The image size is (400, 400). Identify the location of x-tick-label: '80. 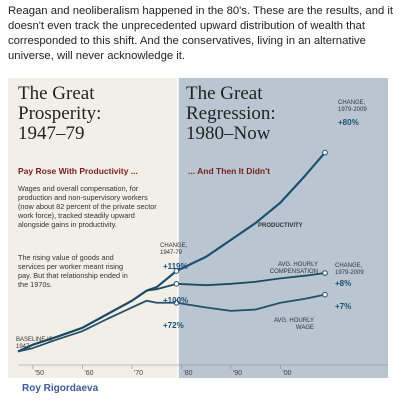
(187, 373).